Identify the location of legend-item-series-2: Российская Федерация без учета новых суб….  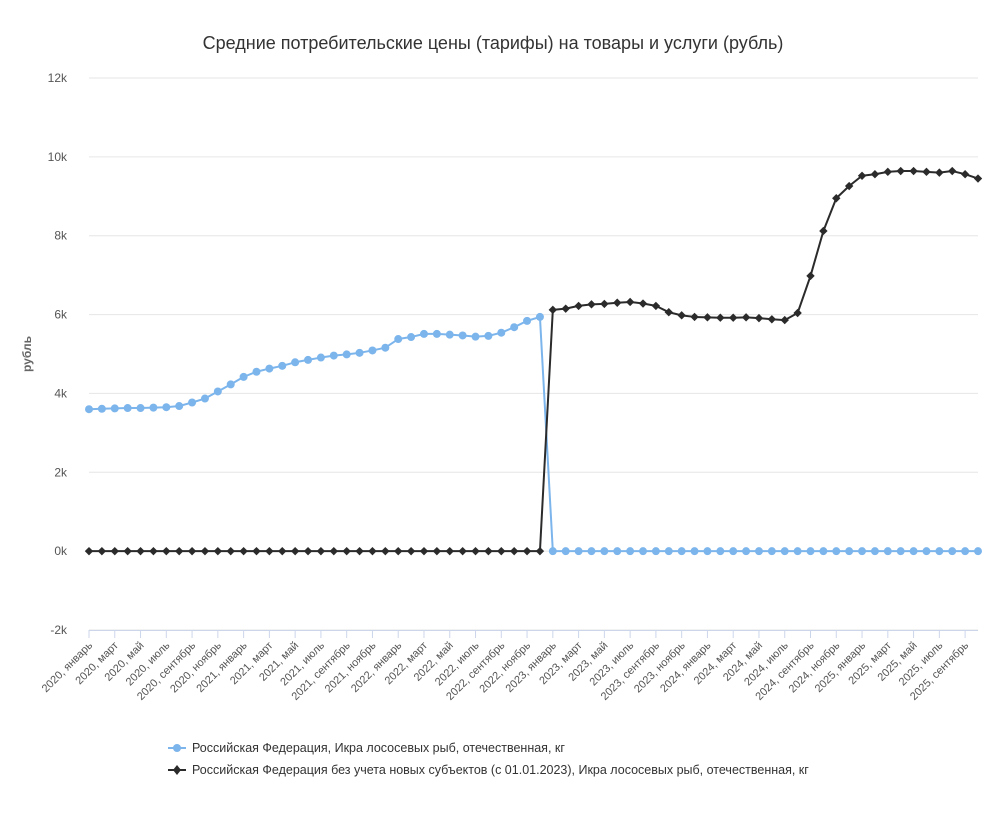
(548, 770).